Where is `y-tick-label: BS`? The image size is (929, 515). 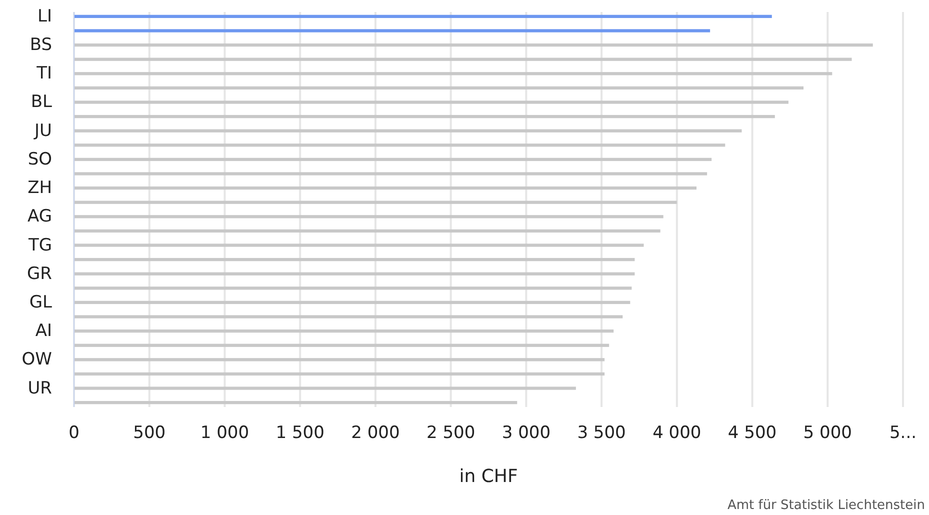
y-tick-label: BS is located at coordinates (41, 45).